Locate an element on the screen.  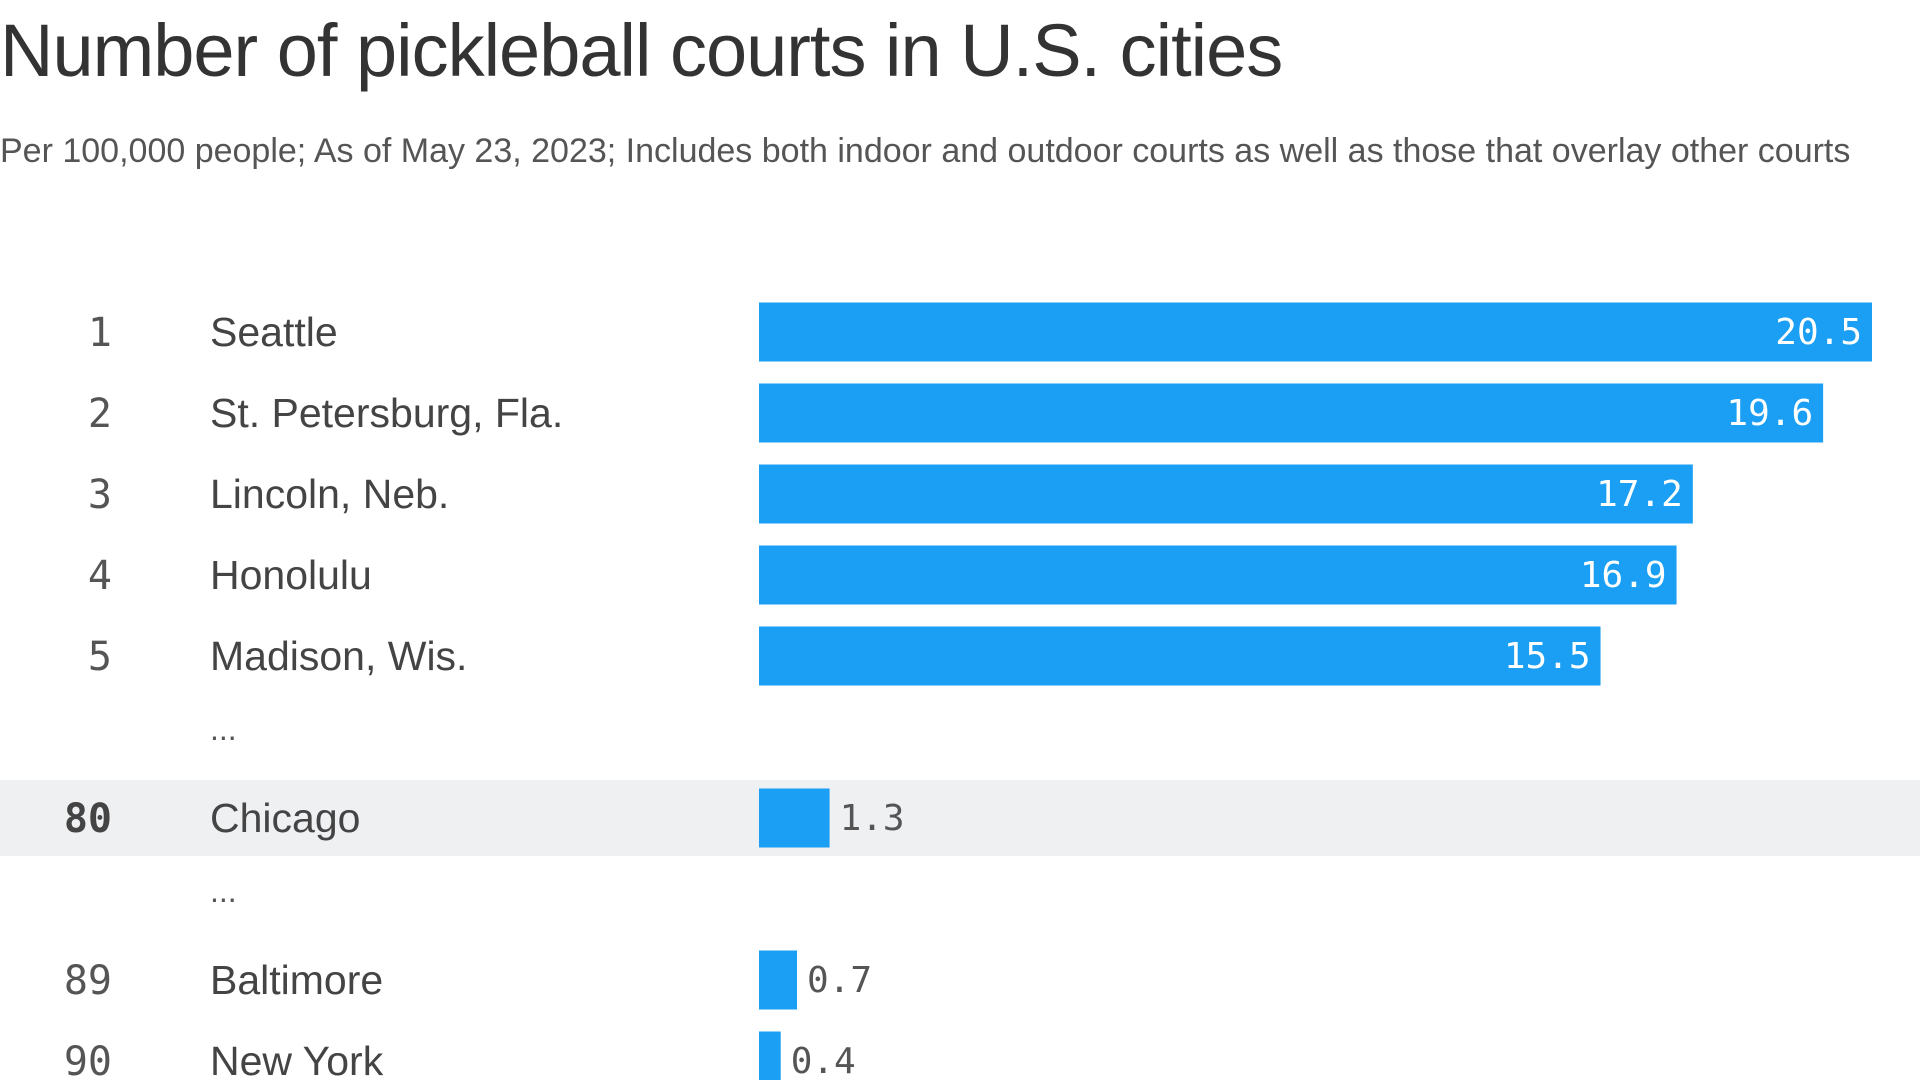
value-label: 16.9 is located at coordinates (1623, 575).